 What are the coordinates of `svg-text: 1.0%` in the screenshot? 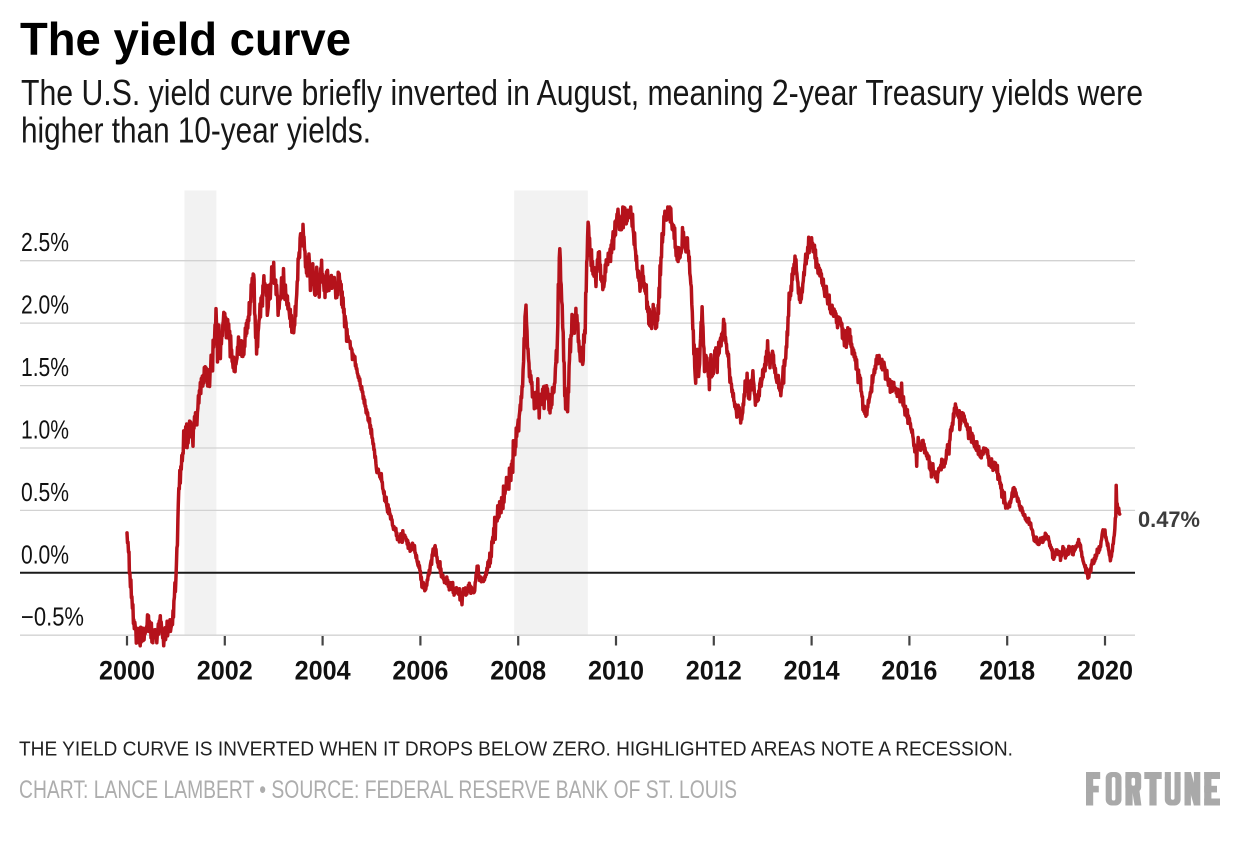 It's located at (45, 431).